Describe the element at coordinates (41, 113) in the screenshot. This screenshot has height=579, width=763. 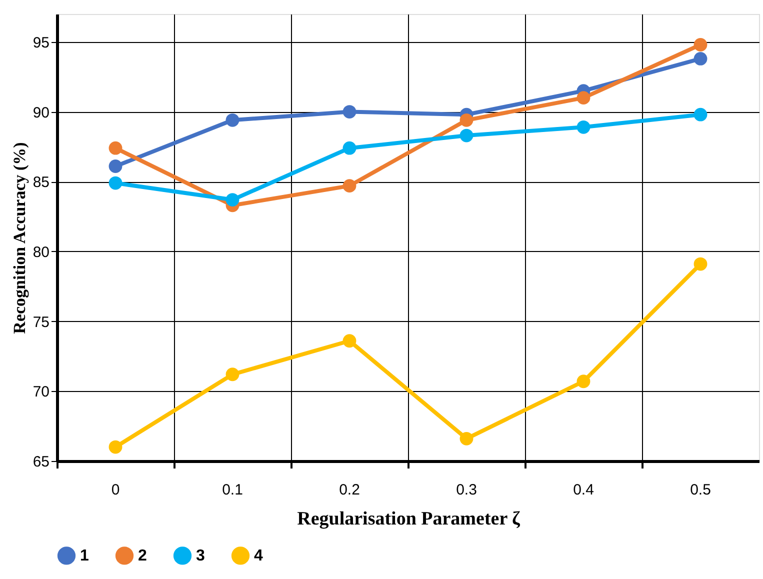
I see `y-tick-label: 90` at that location.